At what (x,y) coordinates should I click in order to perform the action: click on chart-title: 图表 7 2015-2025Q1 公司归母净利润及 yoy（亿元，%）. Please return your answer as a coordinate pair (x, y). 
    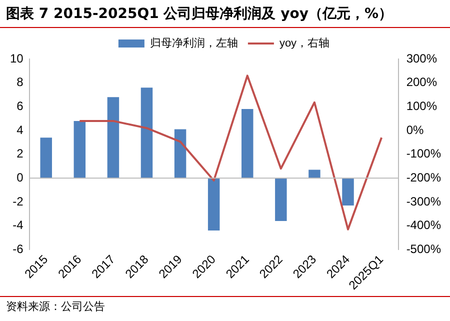
    Looking at the image, I should click on (225, 14).